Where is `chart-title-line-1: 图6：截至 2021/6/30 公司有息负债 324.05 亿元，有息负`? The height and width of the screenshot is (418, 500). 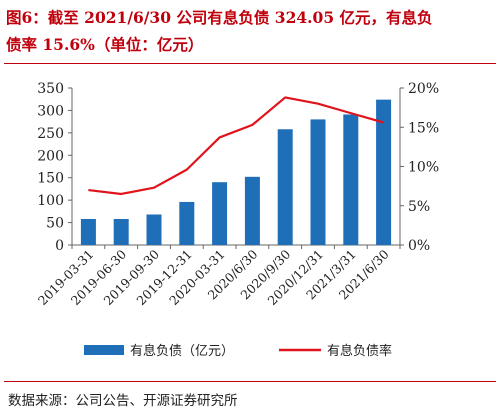
chart-title-line-1: 图6：截至 2021/6/30 公司有息负债 324.05 亿元，有息负 is located at coordinates (219, 17).